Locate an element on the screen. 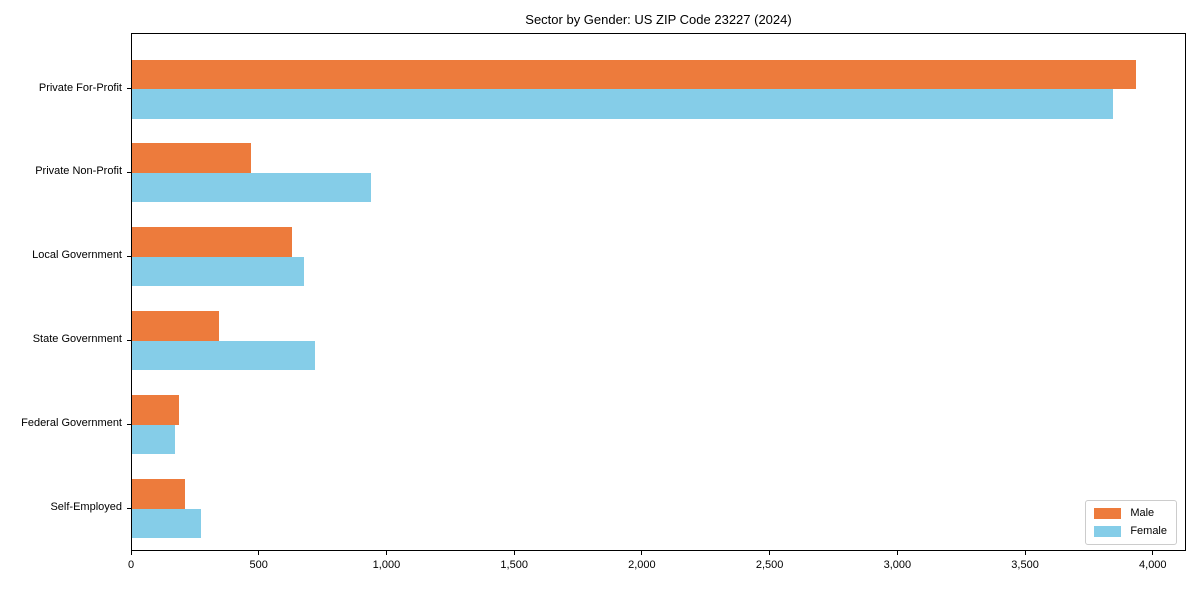 The width and height of the screenshot is (1200, 600). bar-male-private-non-profit is located at coordinates (192, 158).